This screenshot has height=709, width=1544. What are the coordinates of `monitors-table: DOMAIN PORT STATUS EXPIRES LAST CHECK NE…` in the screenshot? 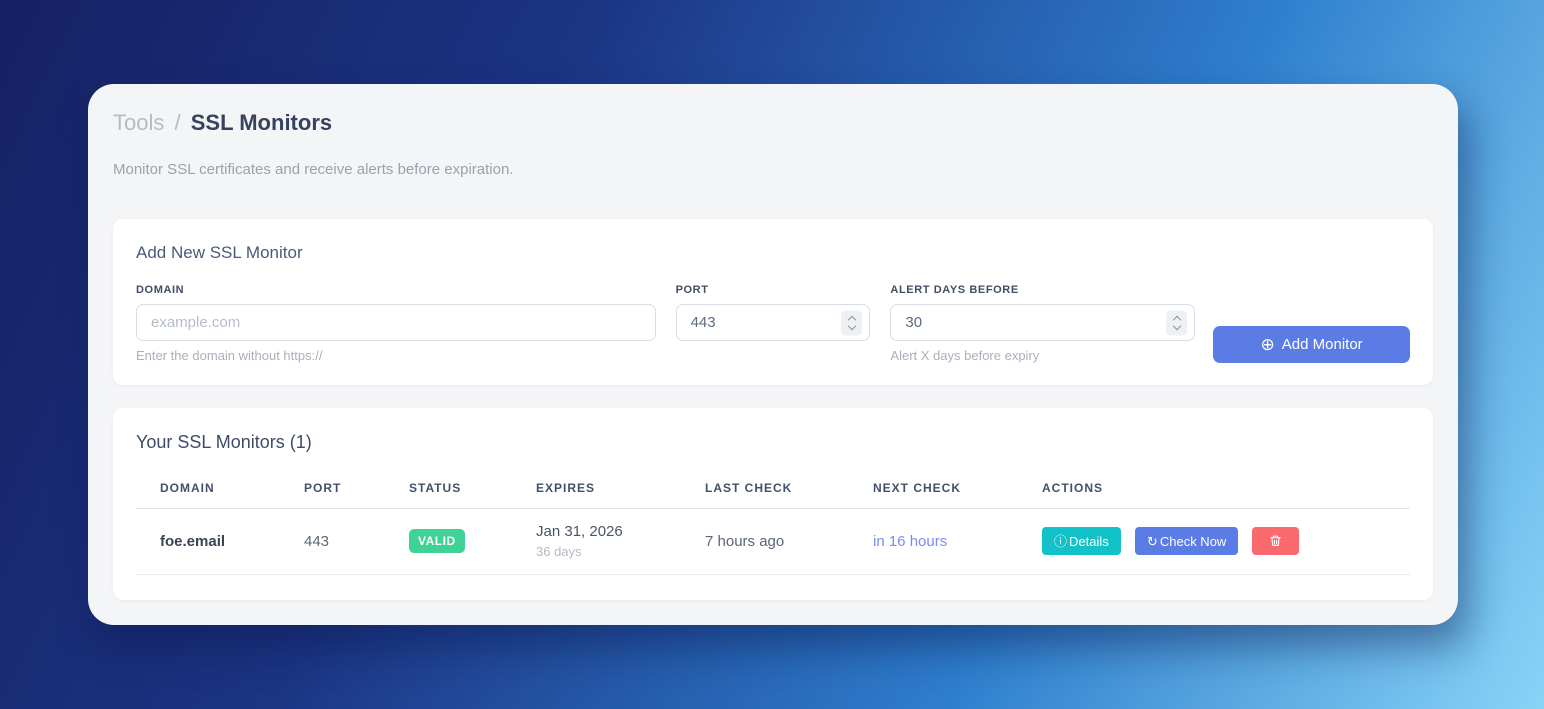 It's located at (773, 525).